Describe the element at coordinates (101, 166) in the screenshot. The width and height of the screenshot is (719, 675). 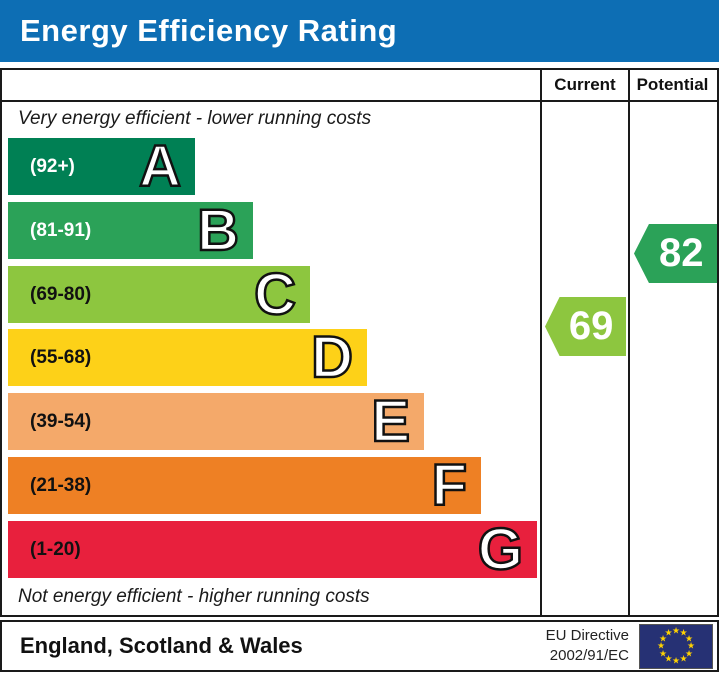
I see `band-row-A: (92+) A` at that location.